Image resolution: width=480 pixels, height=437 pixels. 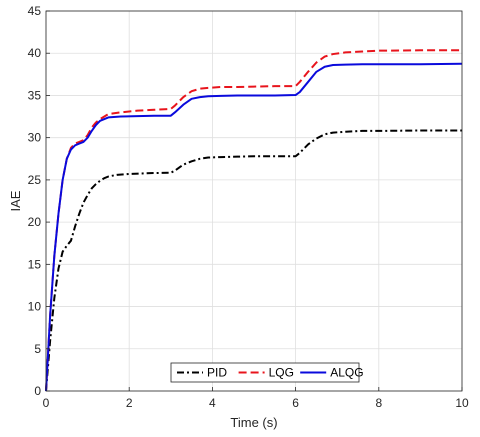 What do you see at coordinates (46, 403) in the screenshot?
I see `x-tick-label: 0` at bounding box center [46, 403].